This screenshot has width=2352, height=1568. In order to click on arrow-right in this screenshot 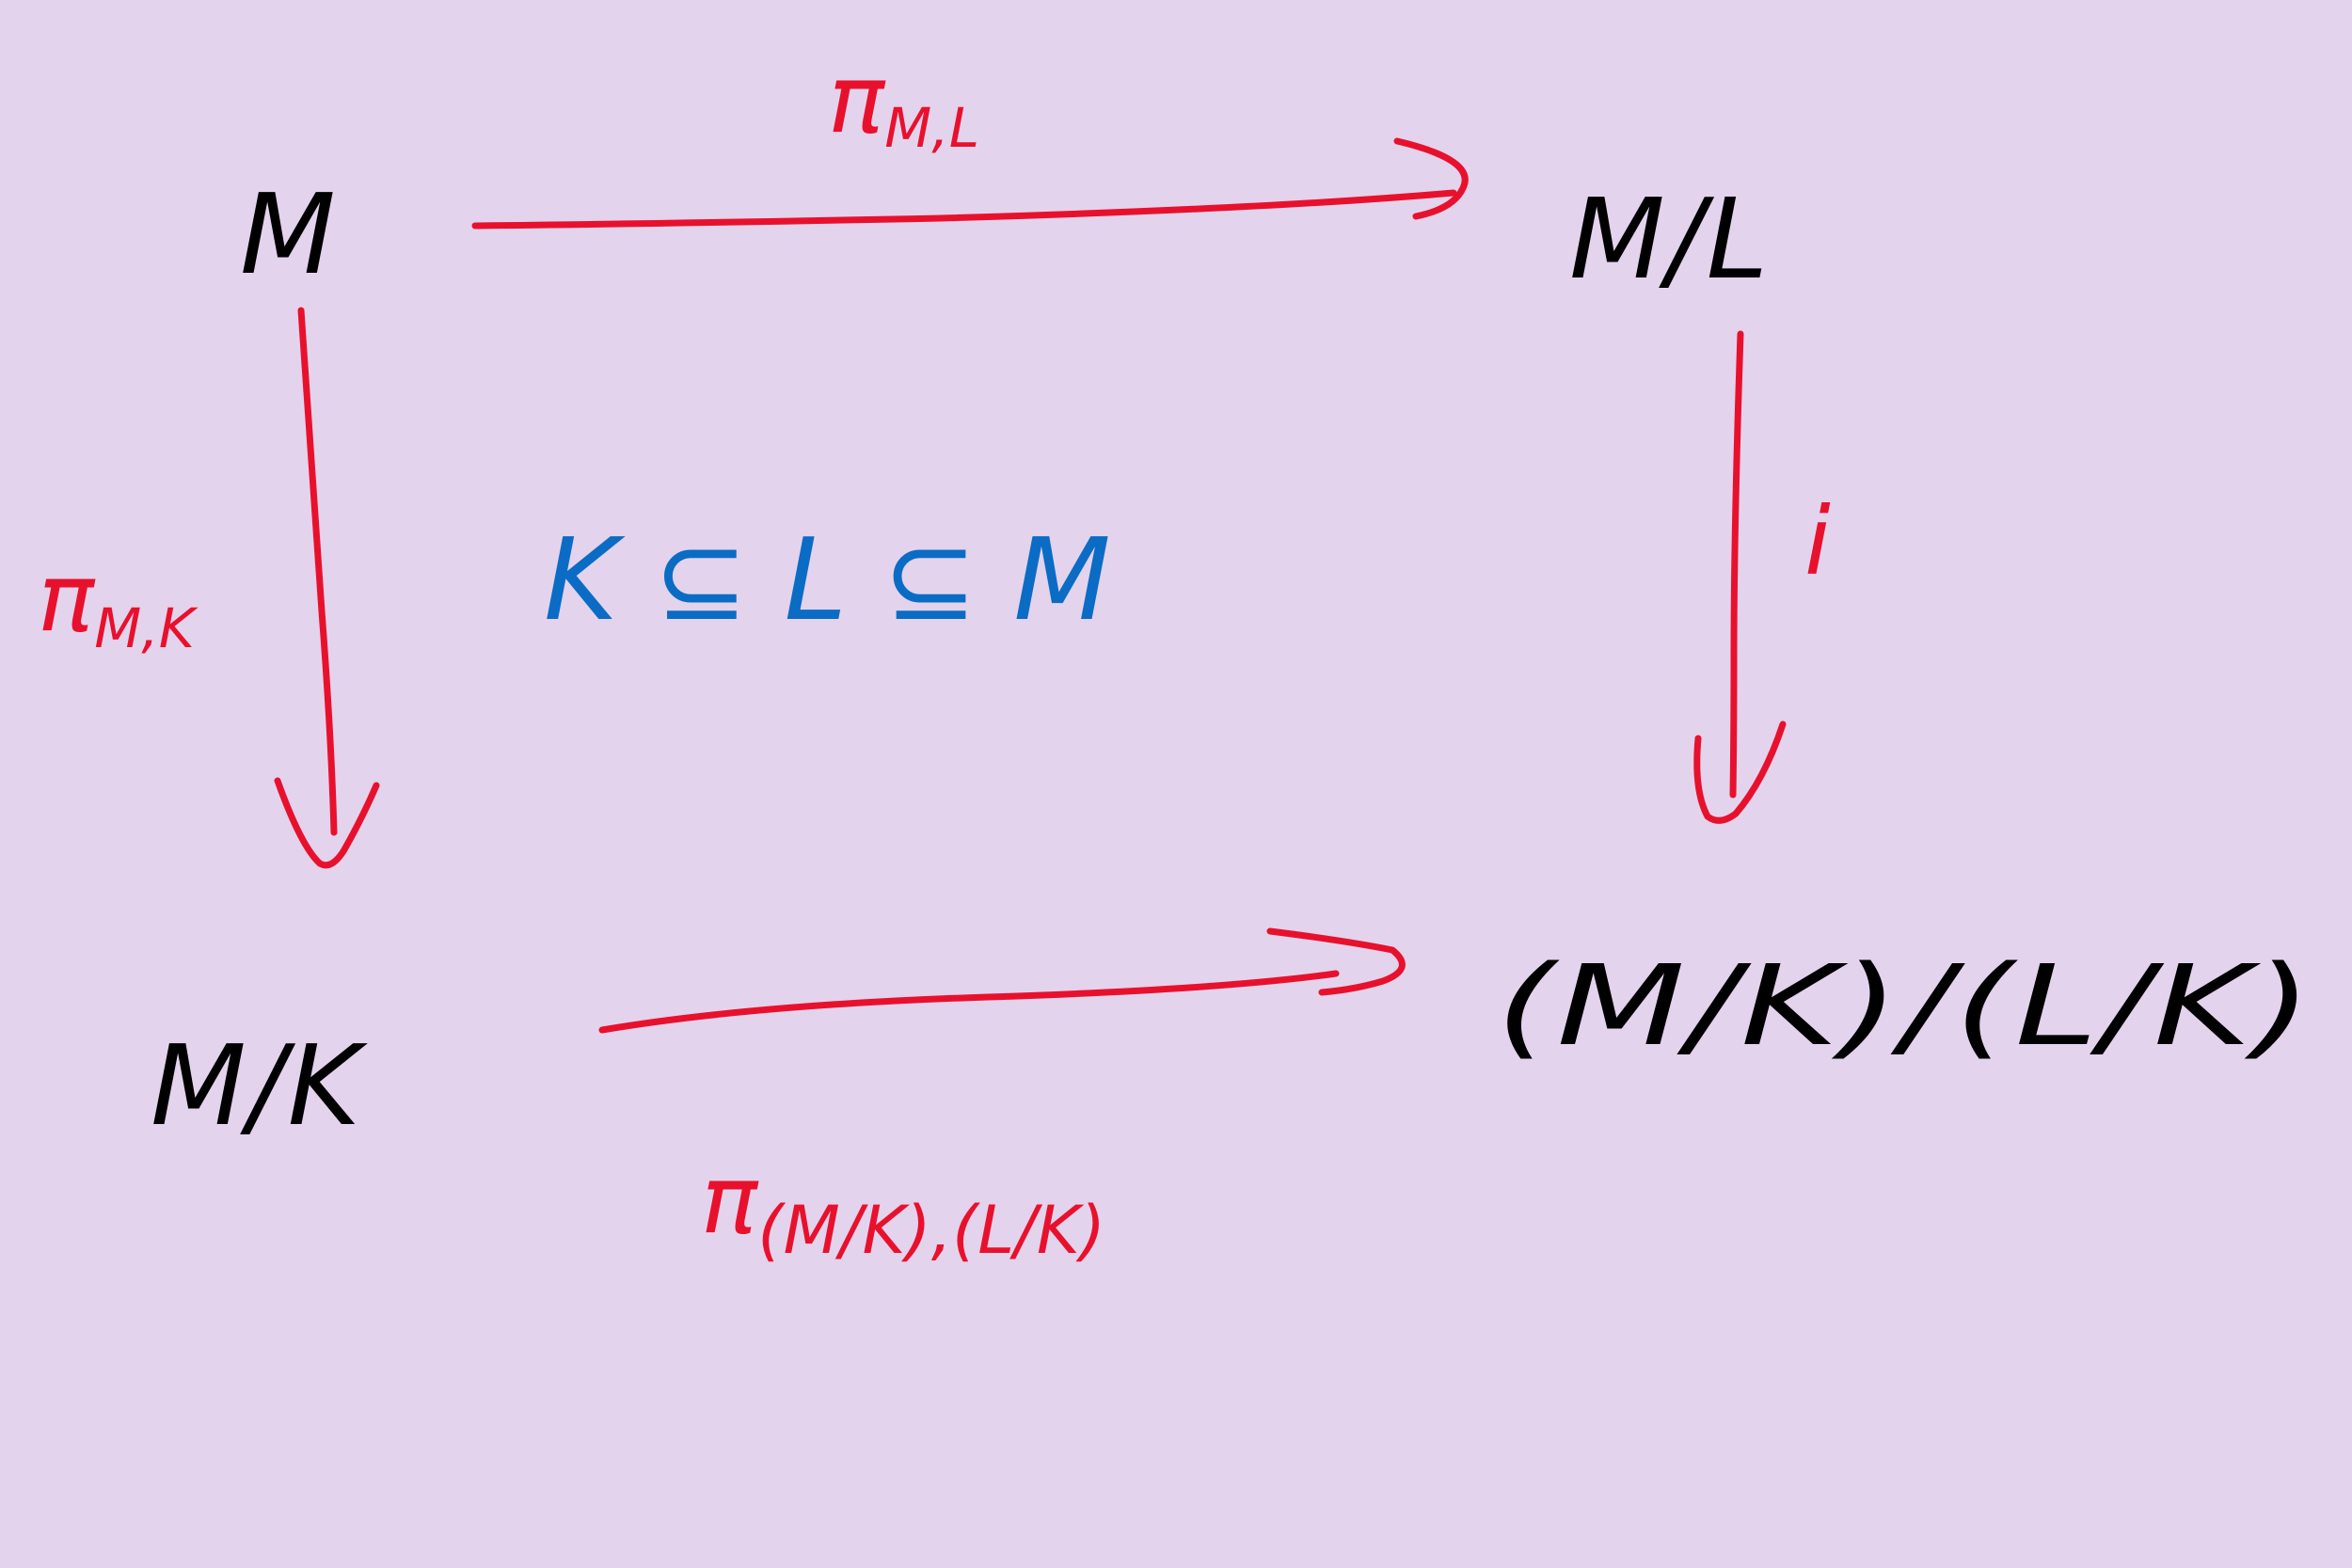, I will do `click(1740, 577)`.